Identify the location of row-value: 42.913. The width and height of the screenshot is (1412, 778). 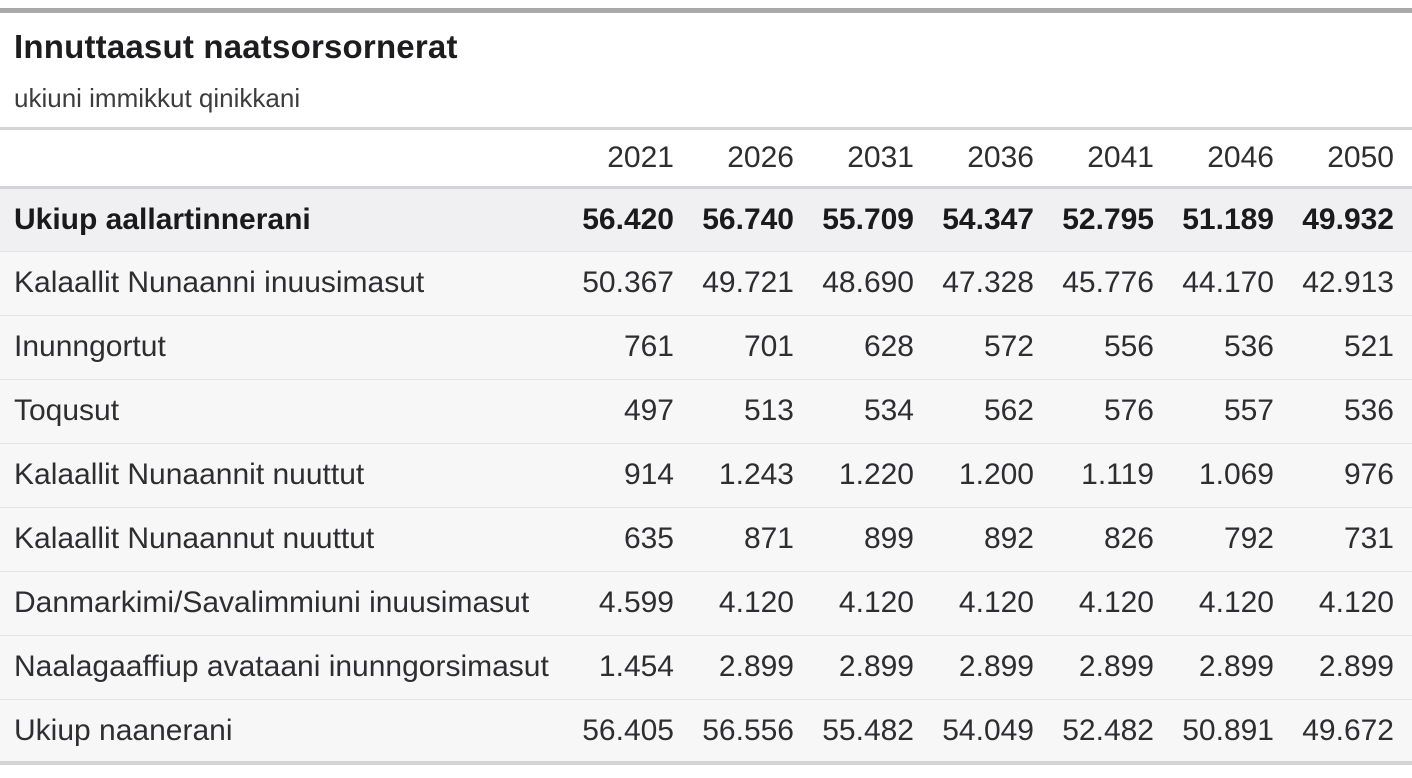
(1348, 283).